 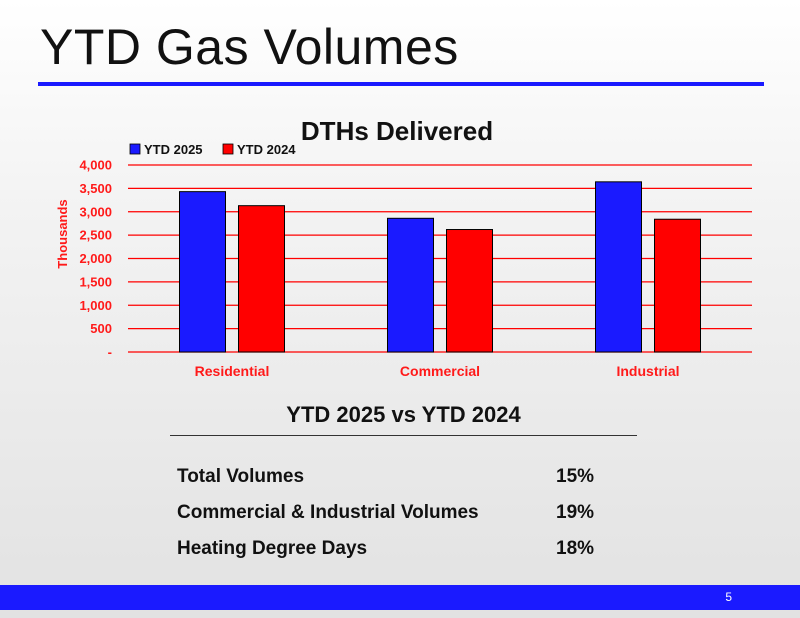 What do you see at coordinates (328, 512) in the screenshot?
I see `comparison-row-label: Commercial & Industrial Volumes` at bounding box center [328, 512].